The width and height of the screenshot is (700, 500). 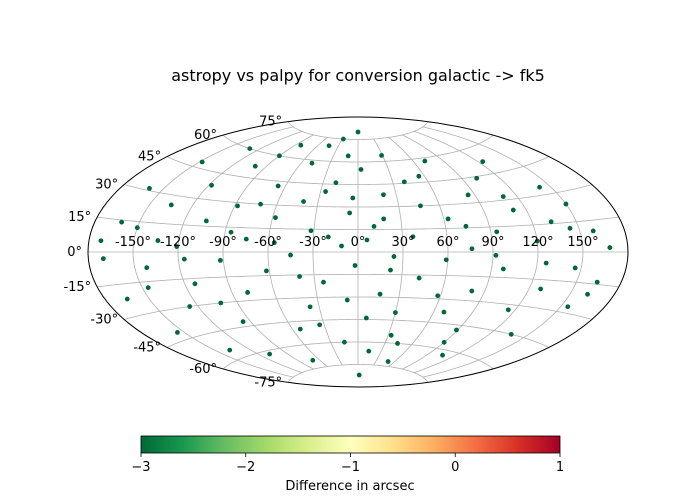 What do you see at coordinates (268, 382) in the screenshot?
I see `y-tick-label: -75°` at bounding box center [268, 382].